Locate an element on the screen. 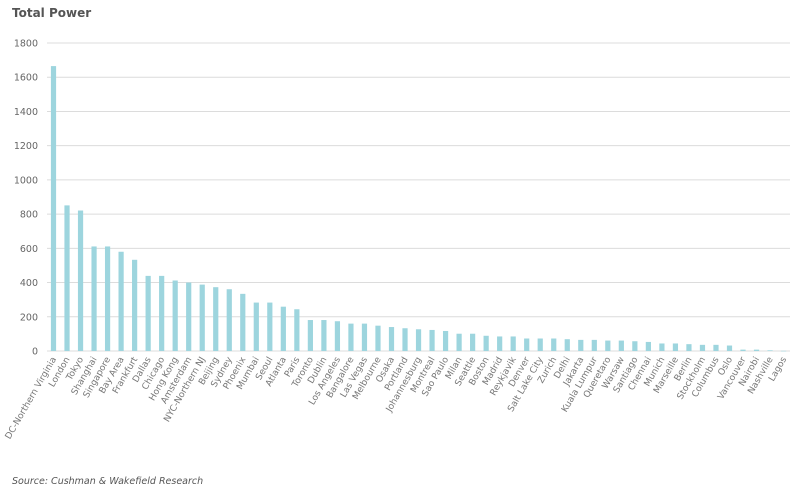  x-tick-label: DC-Northern Virginia is located at coordinates (31, 399).